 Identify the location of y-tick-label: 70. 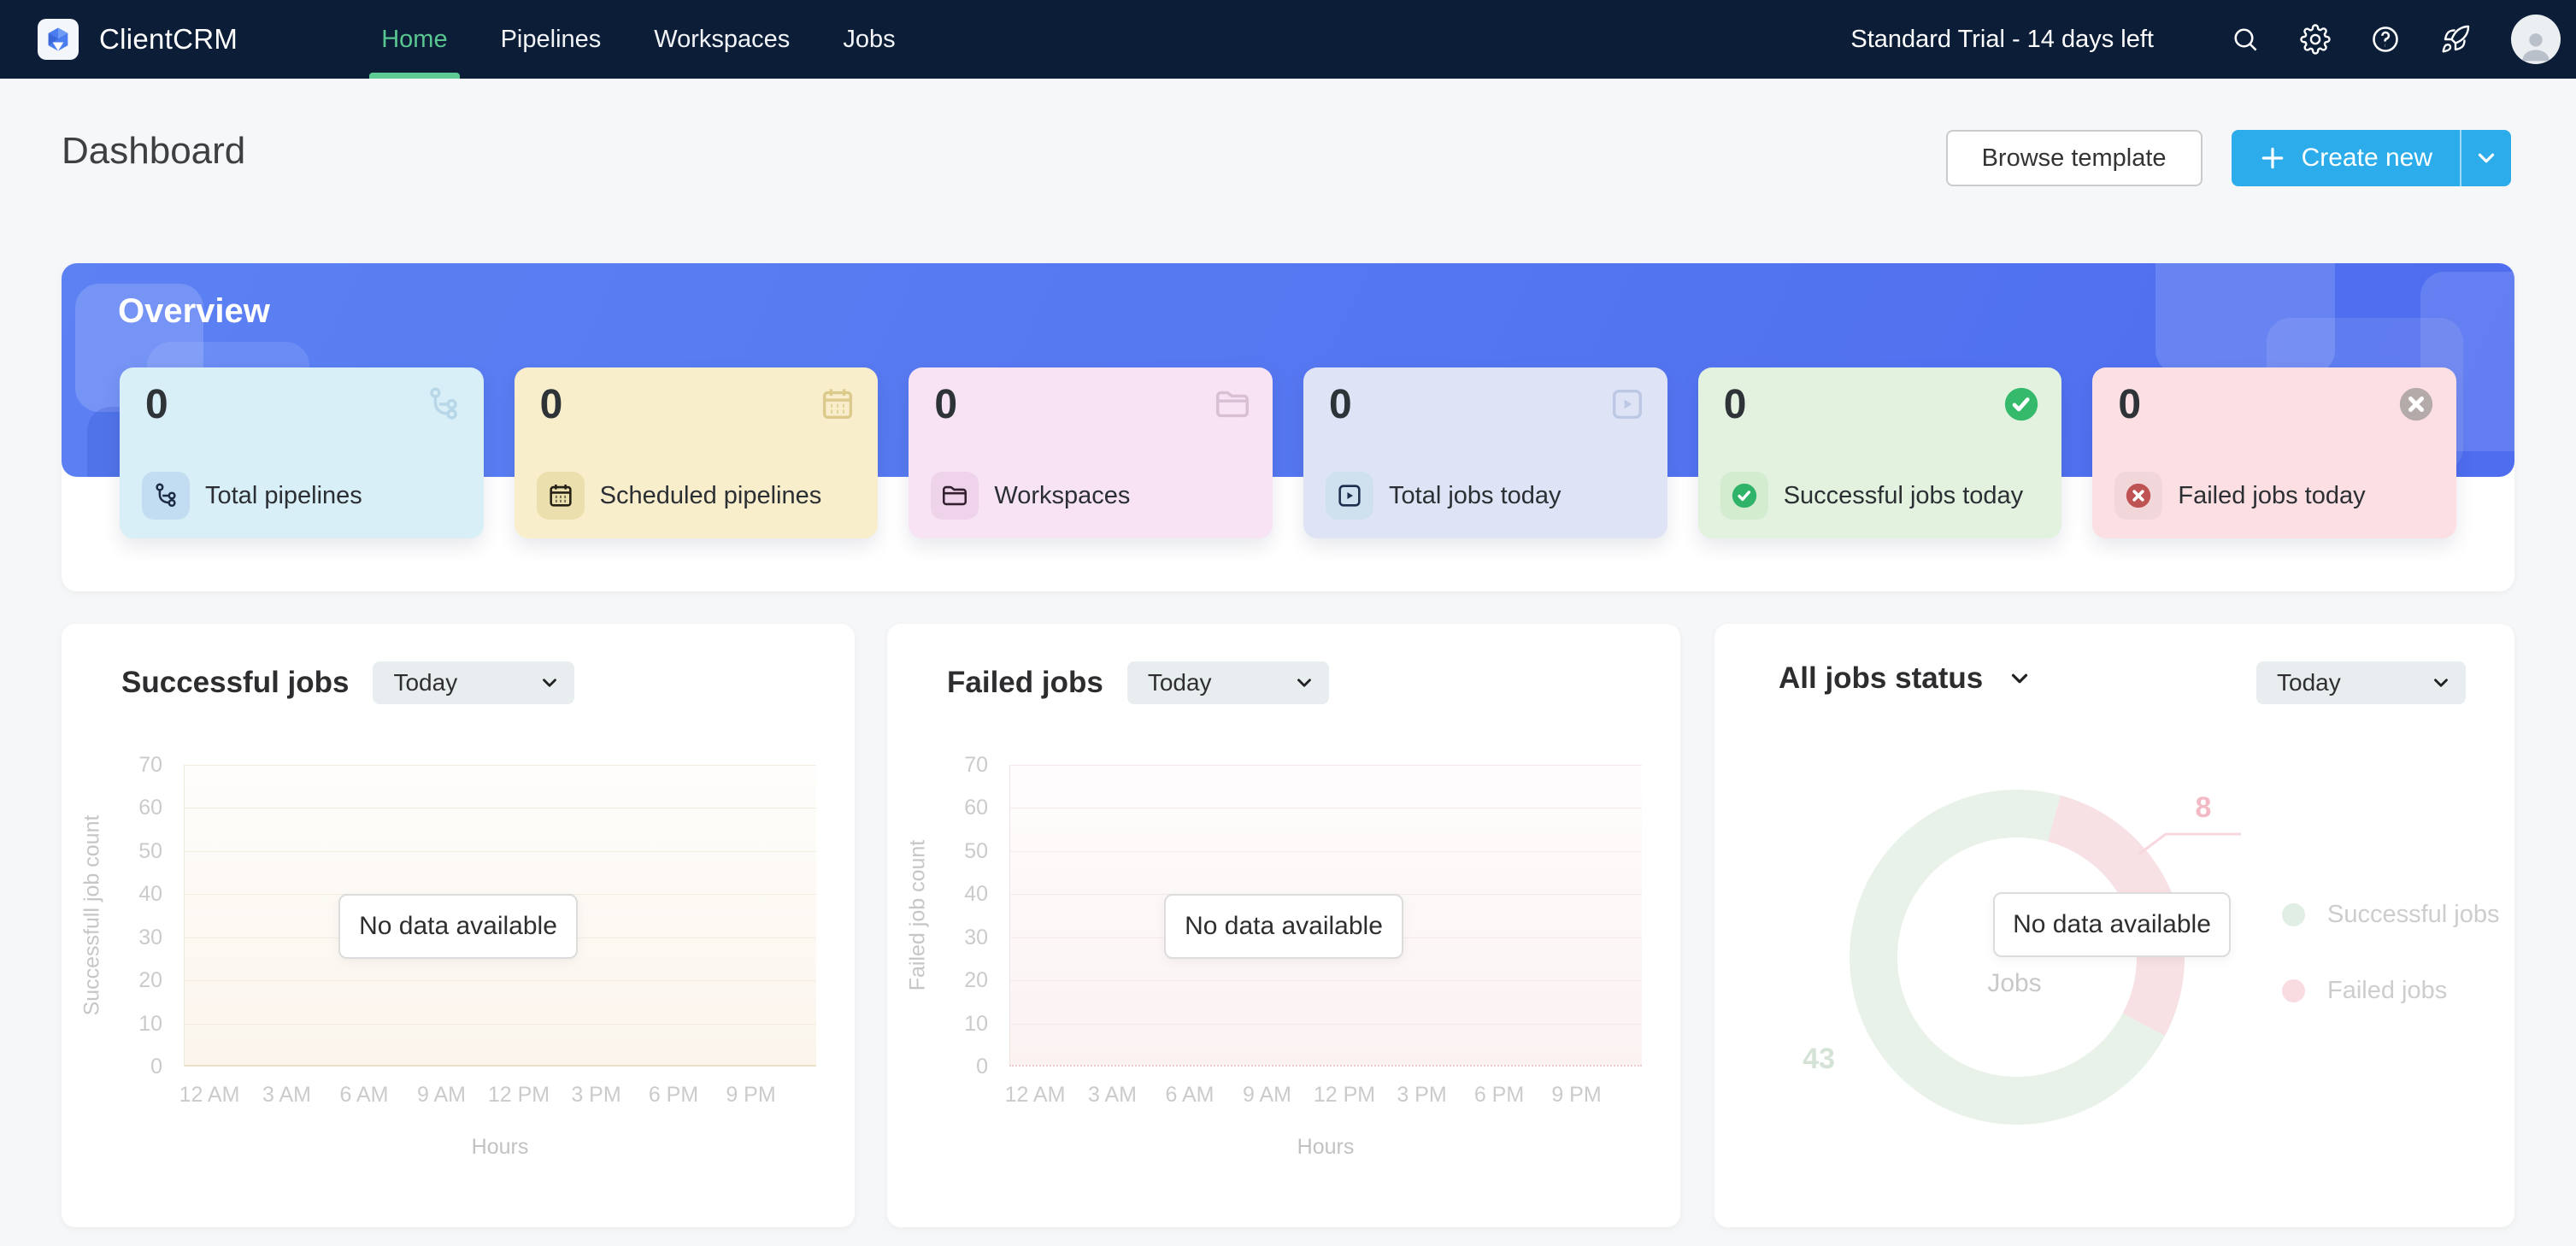
(976, 765).